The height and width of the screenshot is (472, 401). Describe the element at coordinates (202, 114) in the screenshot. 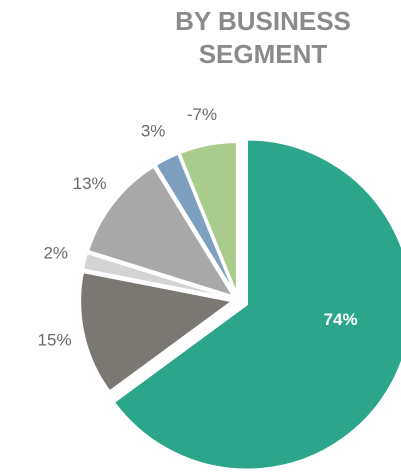

I see `data-label: -7%` at that location.